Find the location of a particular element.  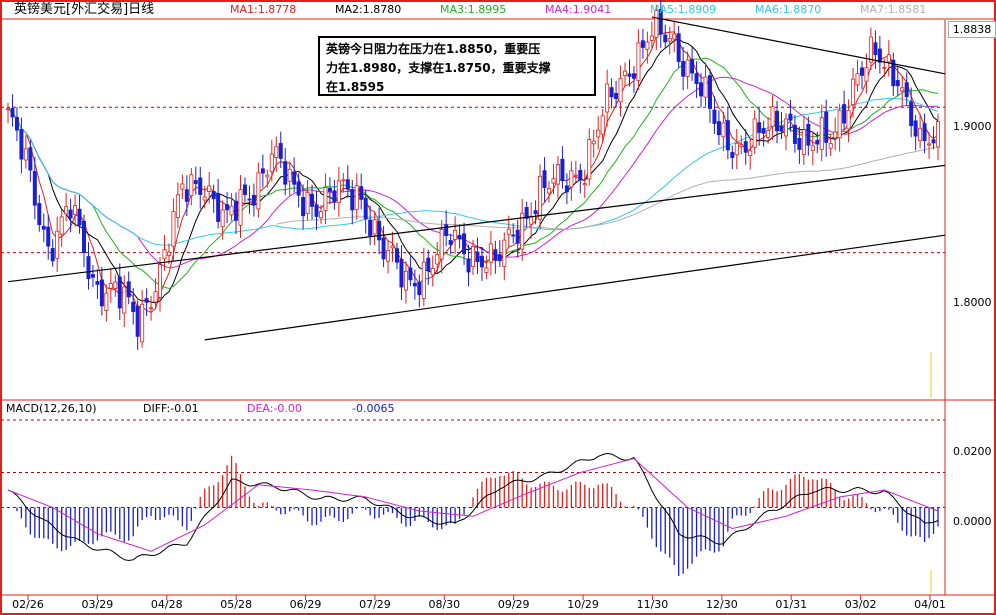

ma5-label: MA5:1.8909 is located at coordinates (683, 9).